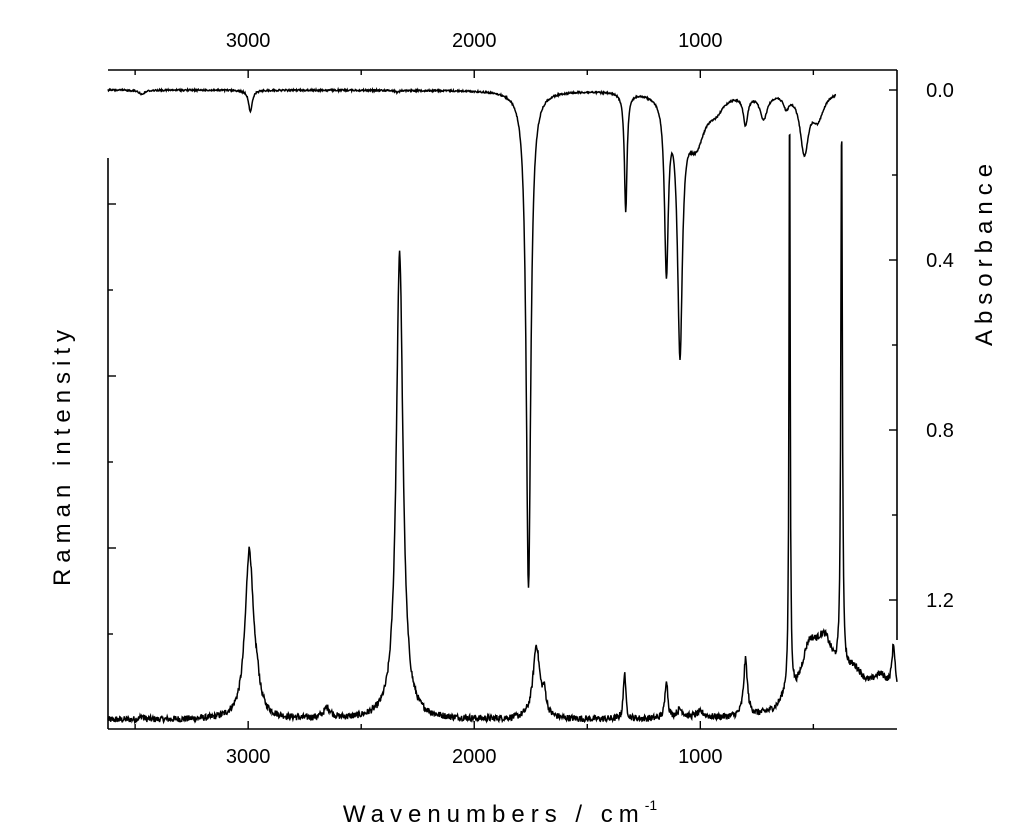  Describe the element at coordinates (248, 757) in the screenshot. I see `x-tick-label-bottom: 3000` at that location.